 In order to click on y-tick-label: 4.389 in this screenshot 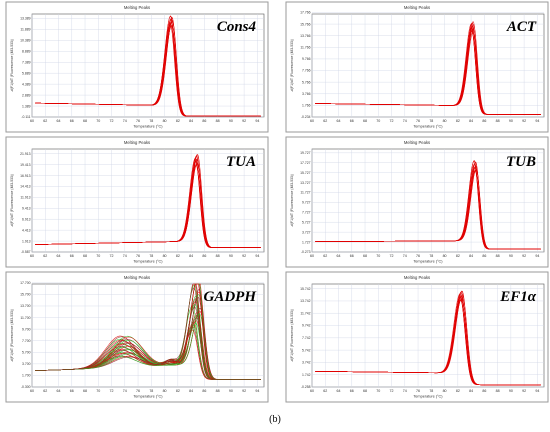, I will do `click(26, 84)`.